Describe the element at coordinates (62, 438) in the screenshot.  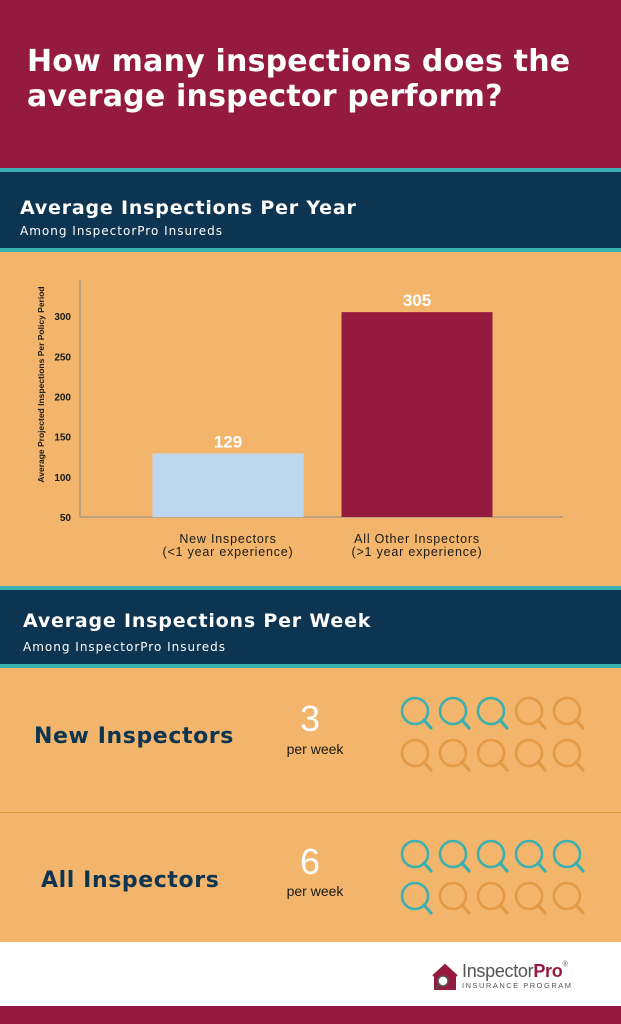
I see `y-tick-label: 150` at that location.